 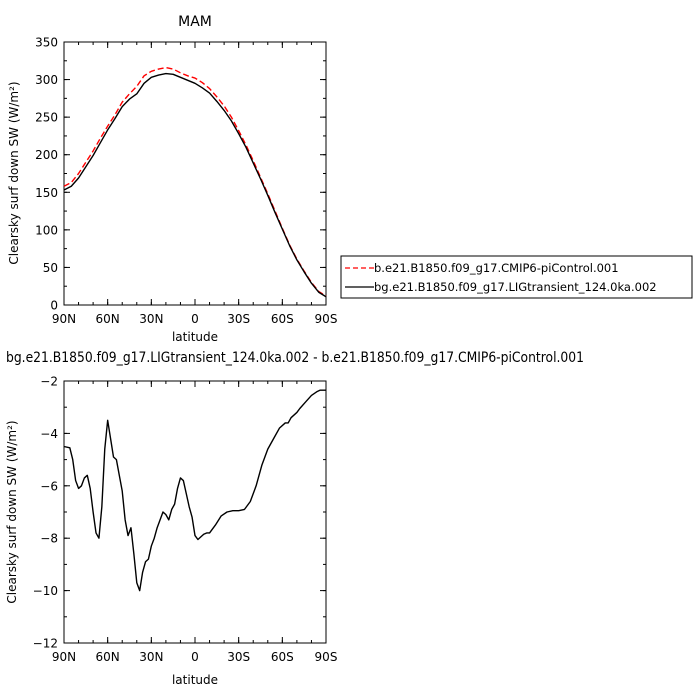 I want to click on top-y-axis-label: Clearsky surf down SW (W/m²), so click(x=14, y=172).